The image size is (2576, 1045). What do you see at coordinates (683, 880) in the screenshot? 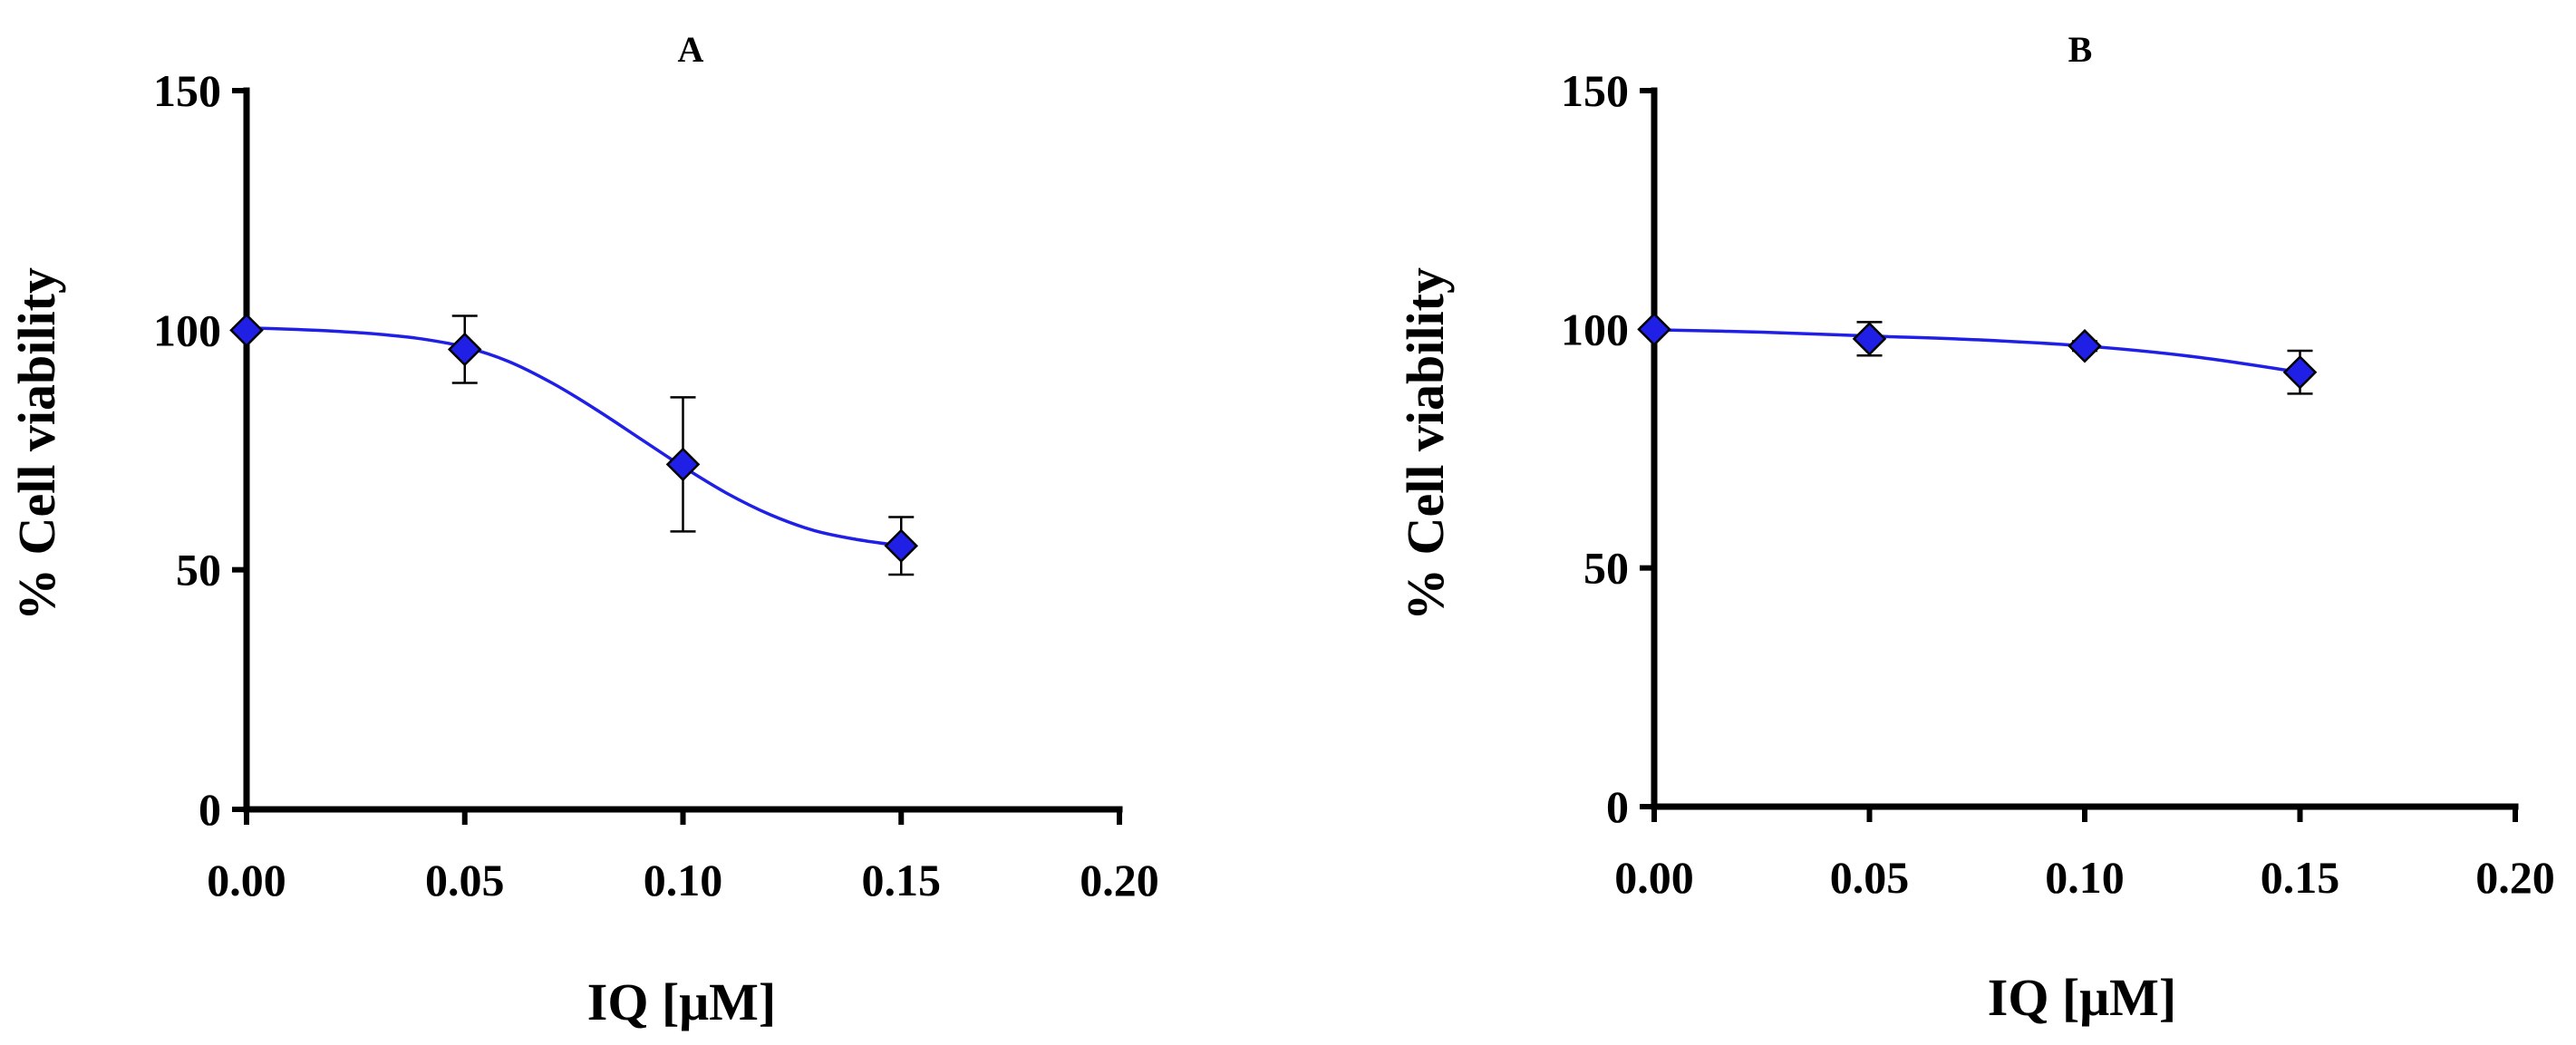
I see `panel-a-x-tick-label: 0.10` at bounding box center [683, 880].